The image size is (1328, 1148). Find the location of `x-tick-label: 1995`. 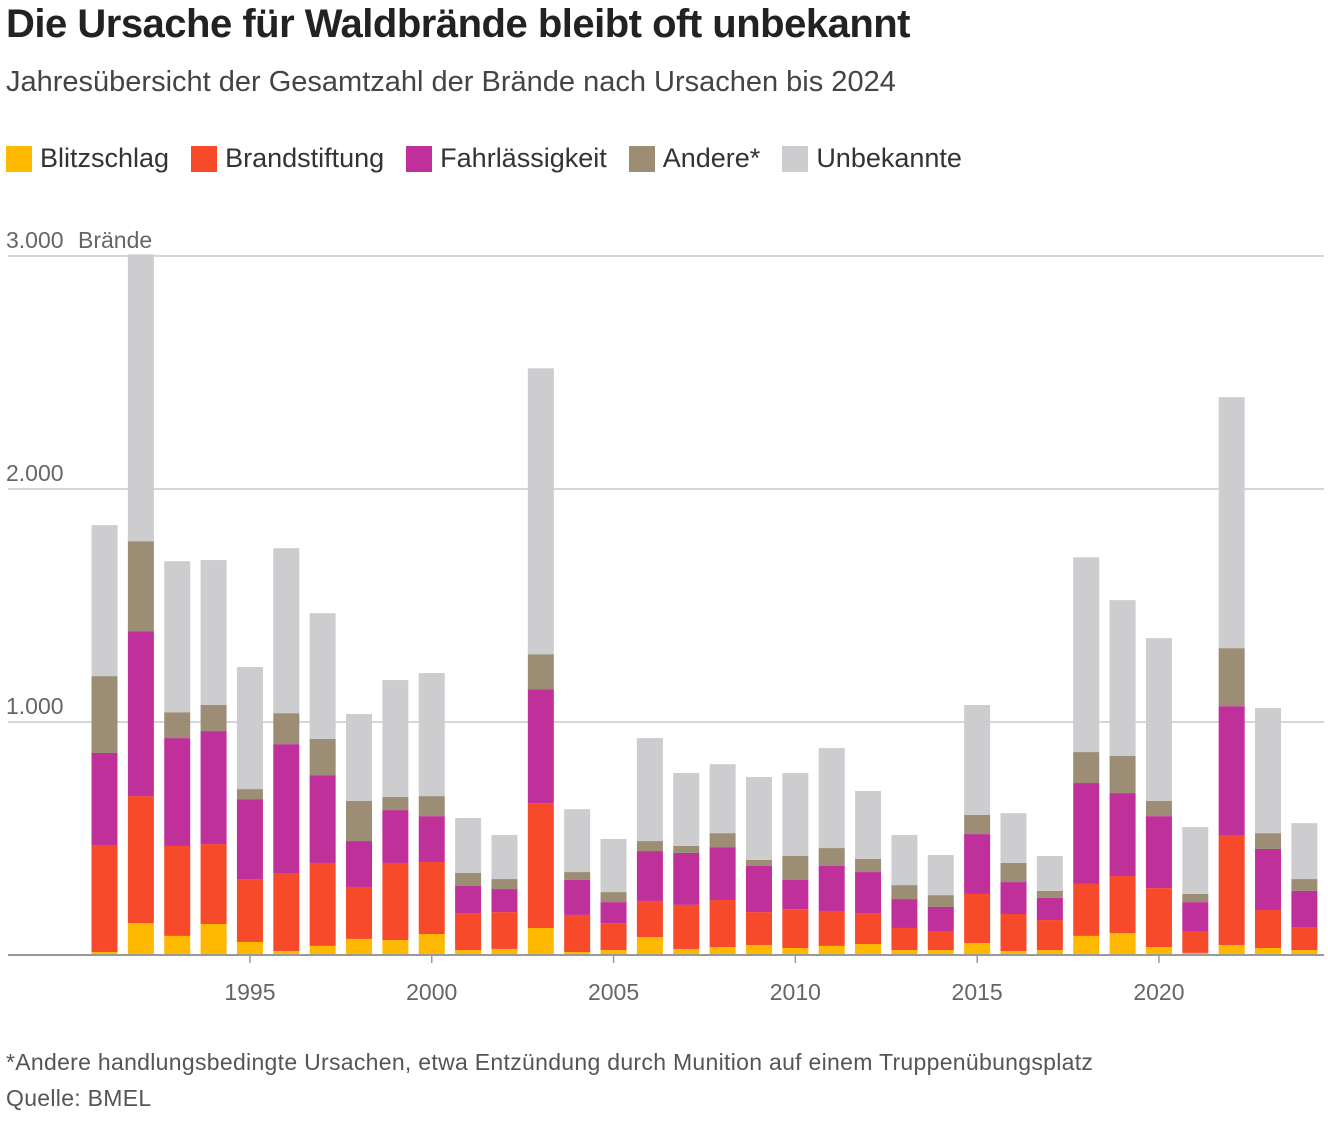

x-tick-label: 1995 is located at coordinates (249, 992).